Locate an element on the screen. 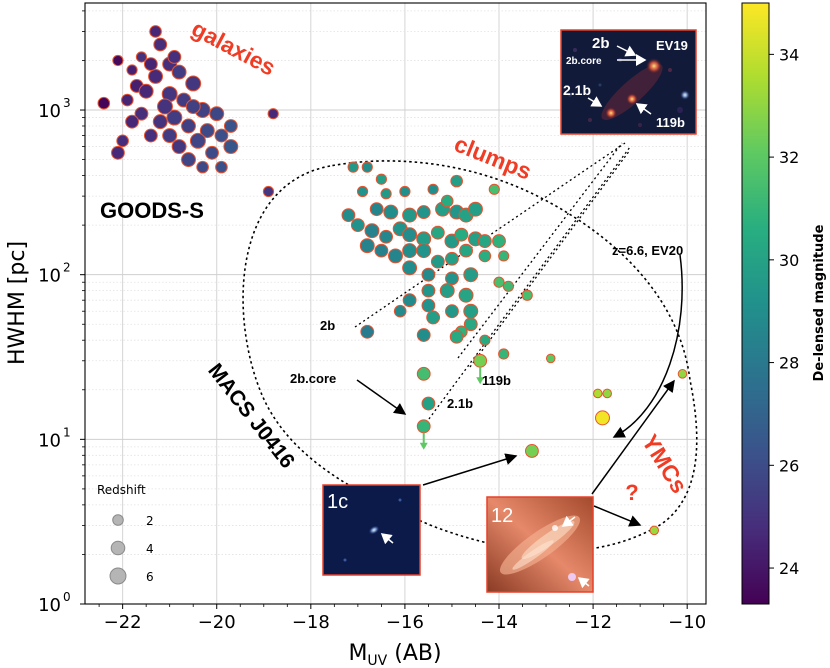  inset-1c: 1c is located at coordinates (371, 530).